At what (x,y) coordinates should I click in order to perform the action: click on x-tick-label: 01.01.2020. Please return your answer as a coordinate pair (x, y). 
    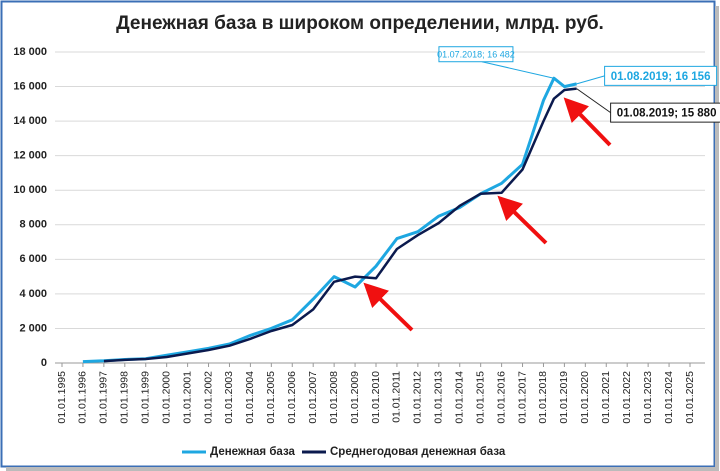
    Looking at the image, I should click on (585, 397).